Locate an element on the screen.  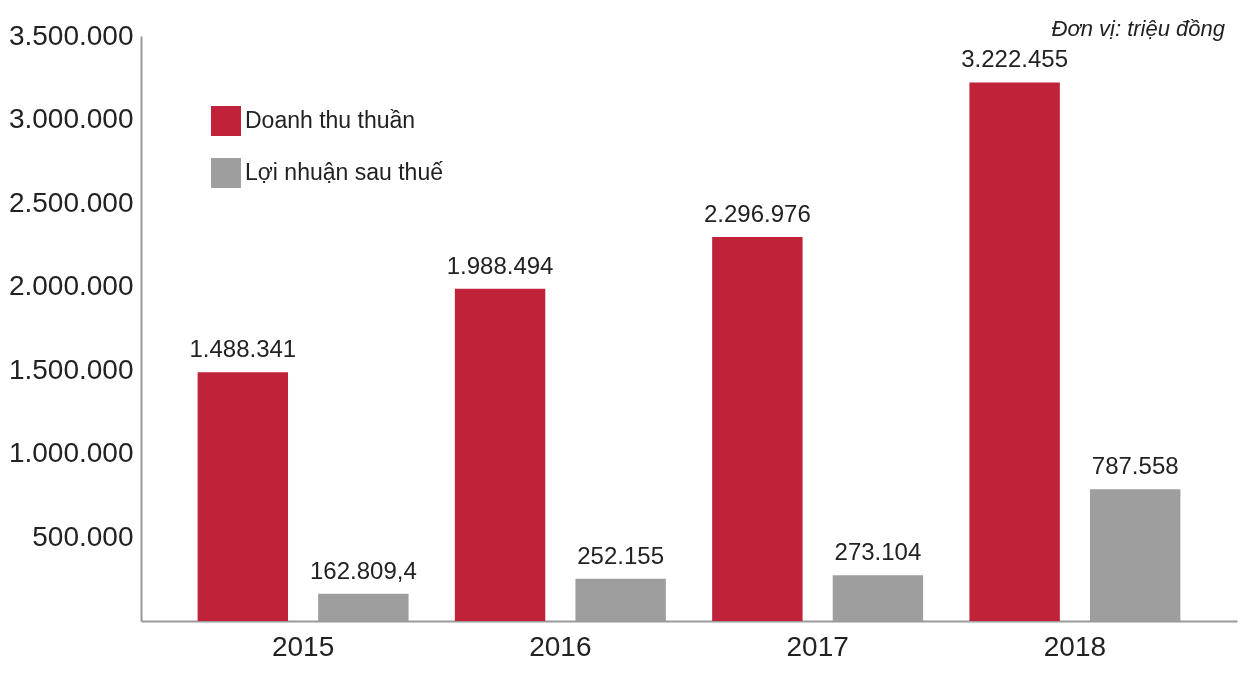
x-tick-label: 2018 is located at coordinates (1075, 646).